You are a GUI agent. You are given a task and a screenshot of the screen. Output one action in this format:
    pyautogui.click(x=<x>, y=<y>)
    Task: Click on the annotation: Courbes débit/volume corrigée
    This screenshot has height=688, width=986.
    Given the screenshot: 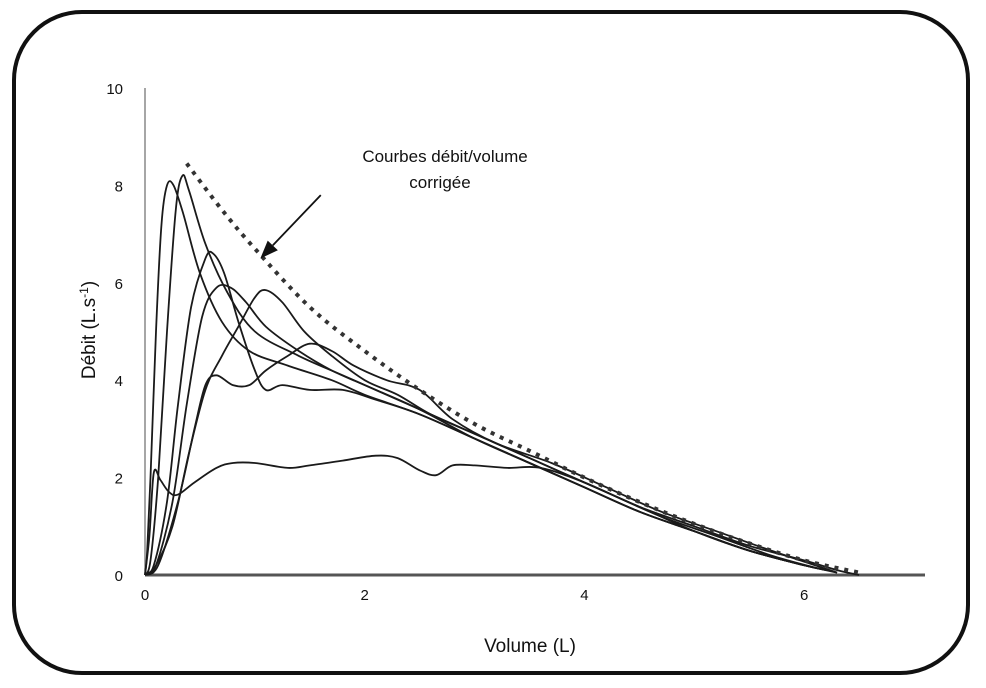 What is the action you would take?
    pyautogui.click(x=394, y=203)
    